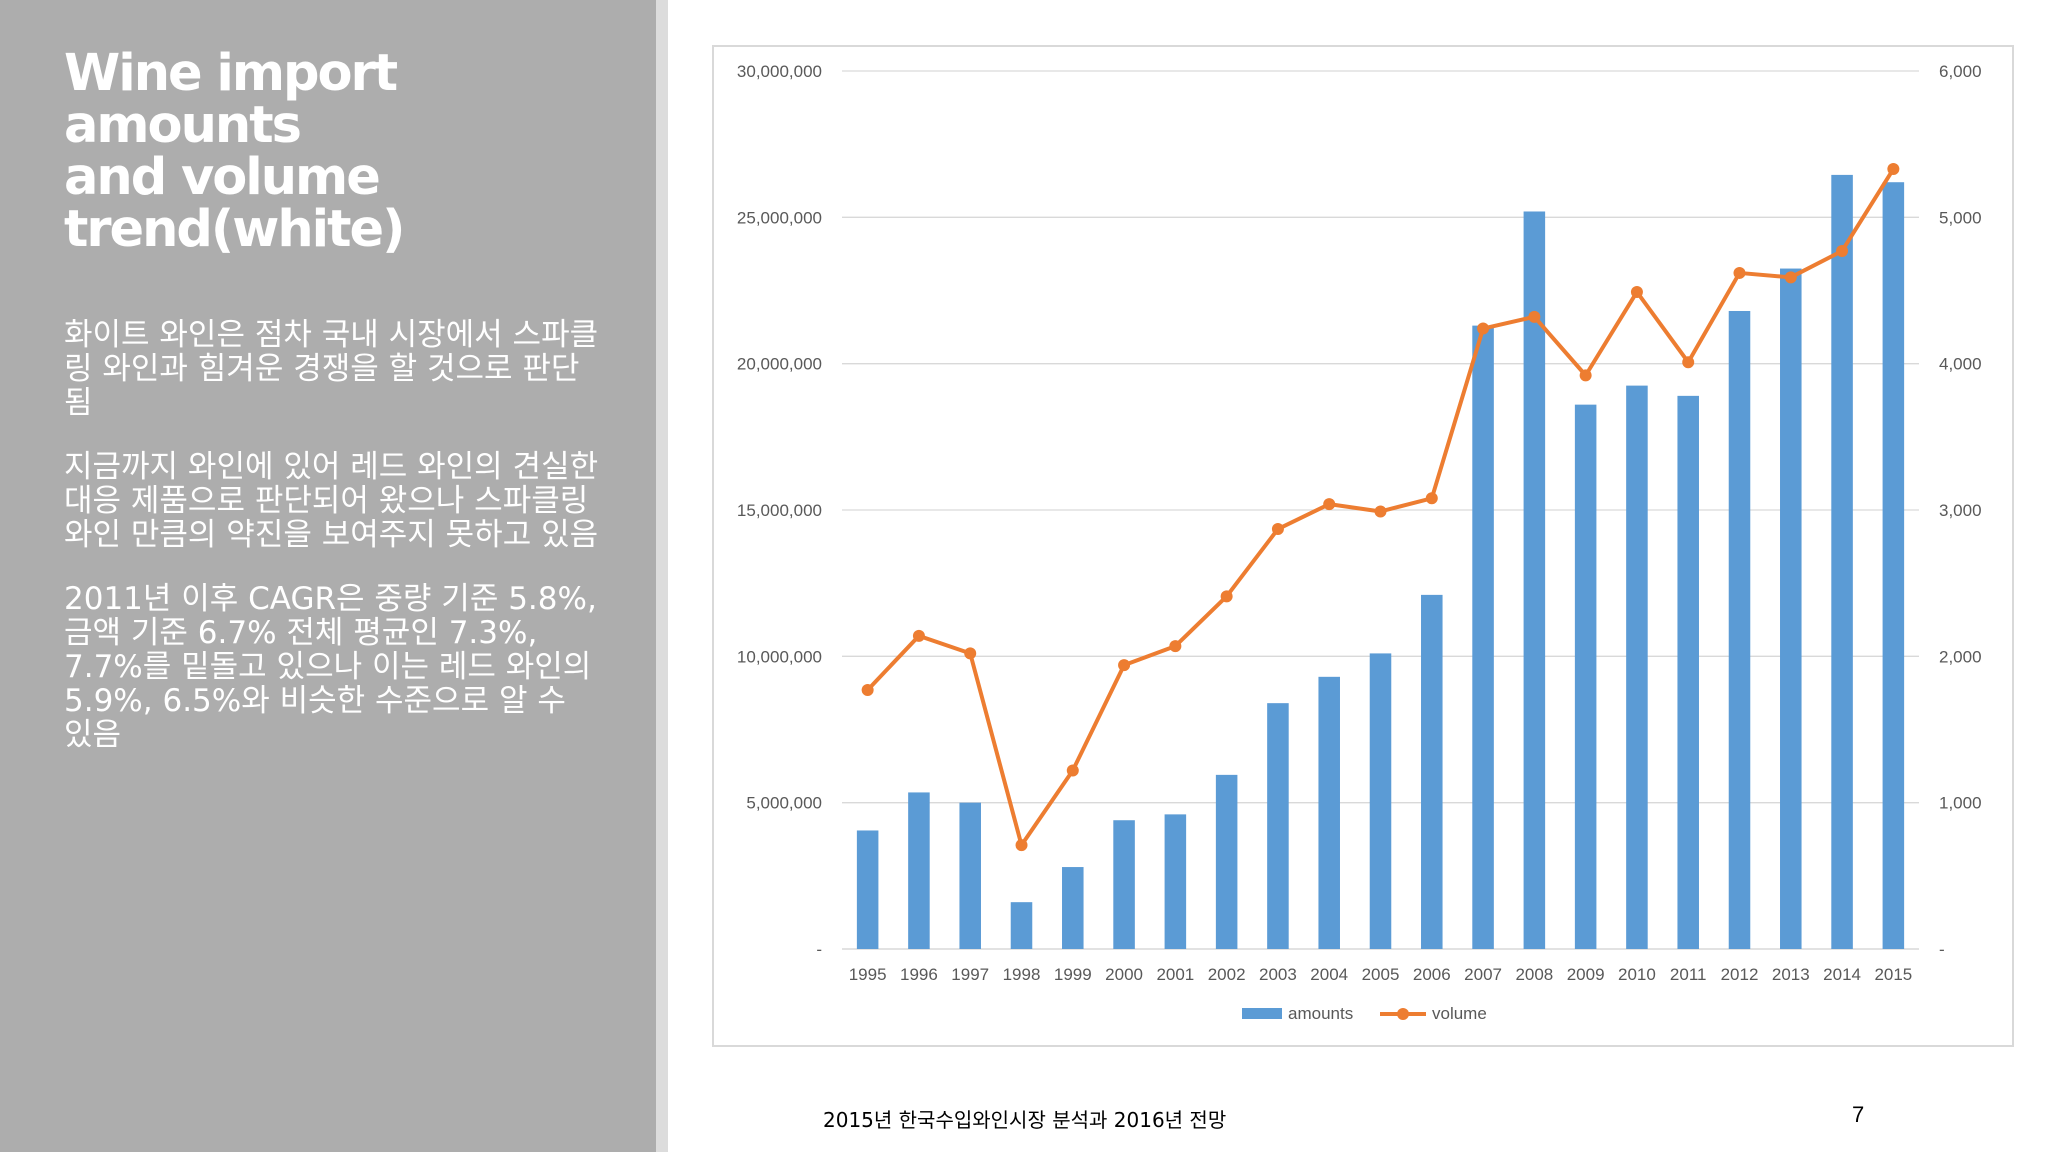  I want to click on bar-amounts-2001, so click(1175, 881).